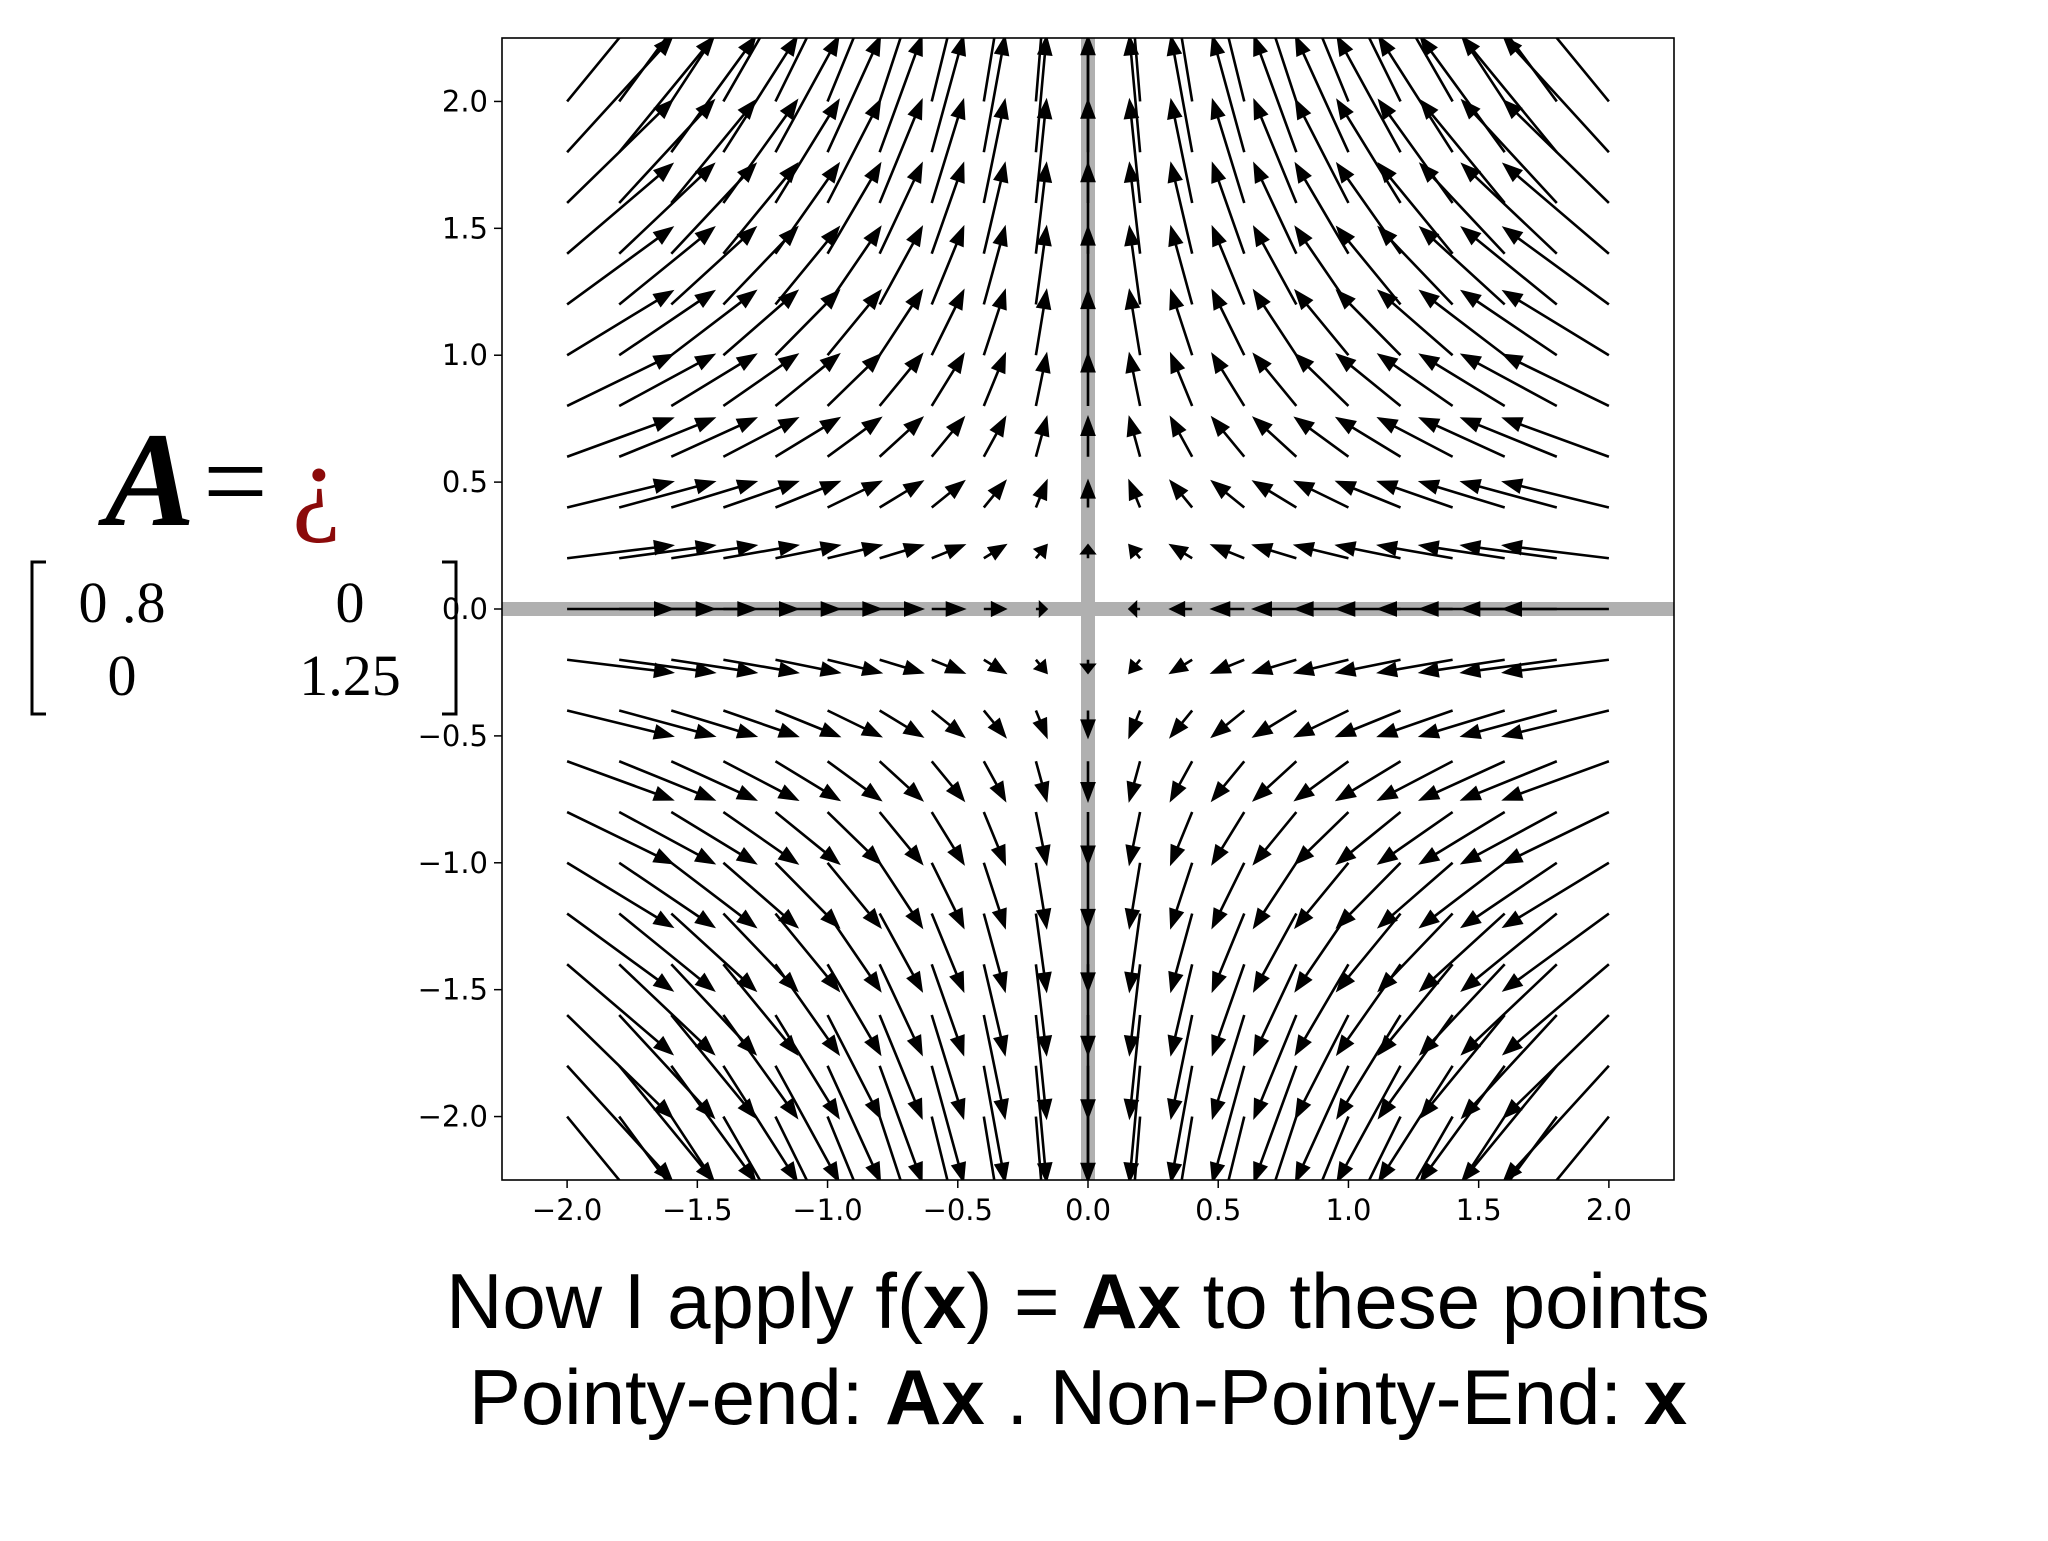  Describe the element at coordinates (1609, 1210) in the screenshot. I see `x-tick-label: 2.0` at that location.